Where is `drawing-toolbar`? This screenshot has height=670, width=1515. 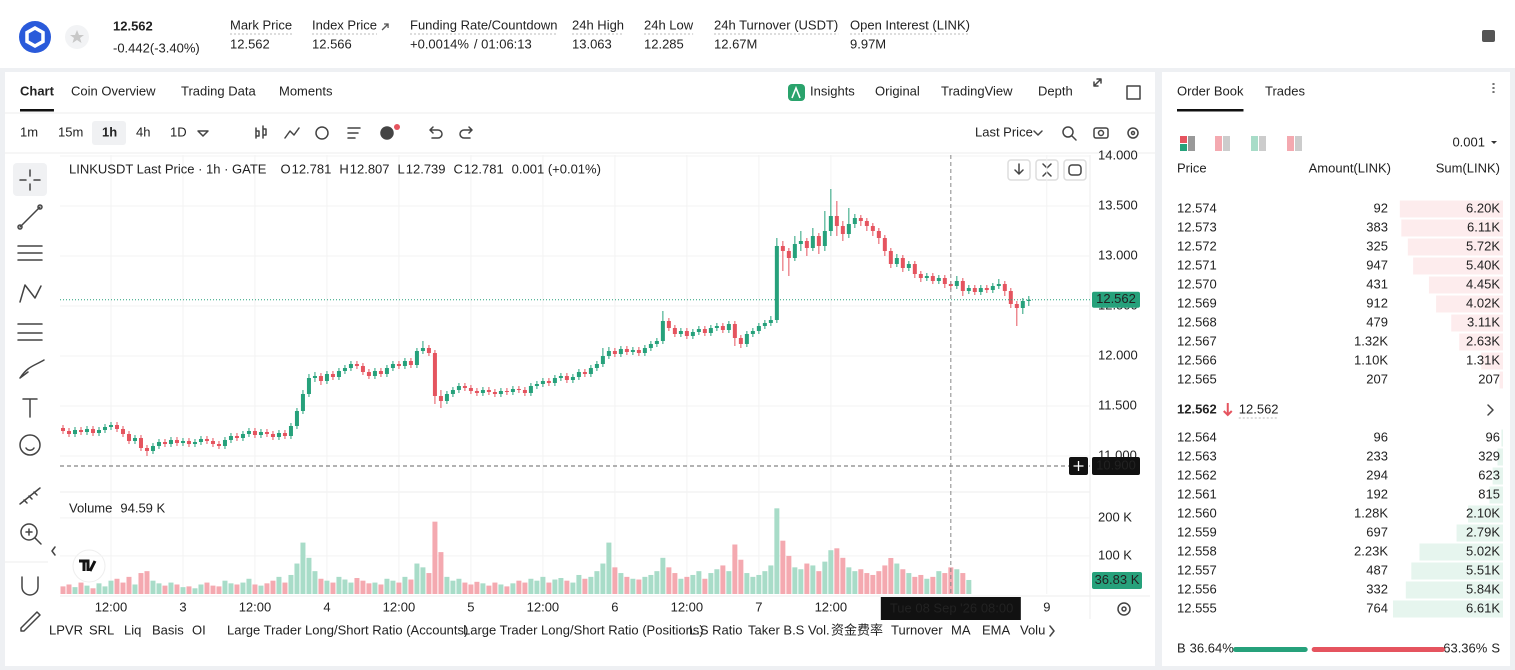 drawing-toolbar is located at coordinates (30, 397).